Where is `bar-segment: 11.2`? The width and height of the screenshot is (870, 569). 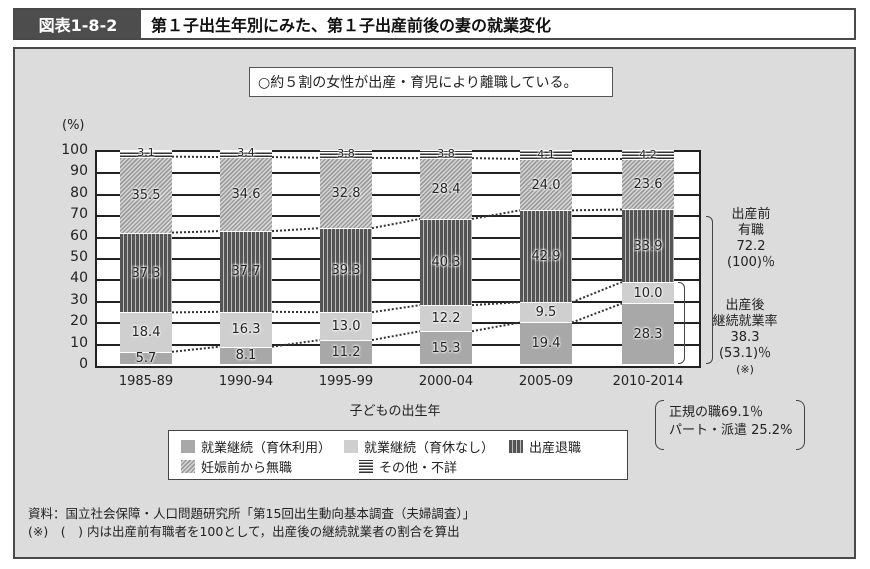 bar-segment: 11.2 is located at coordinates (346, 352).